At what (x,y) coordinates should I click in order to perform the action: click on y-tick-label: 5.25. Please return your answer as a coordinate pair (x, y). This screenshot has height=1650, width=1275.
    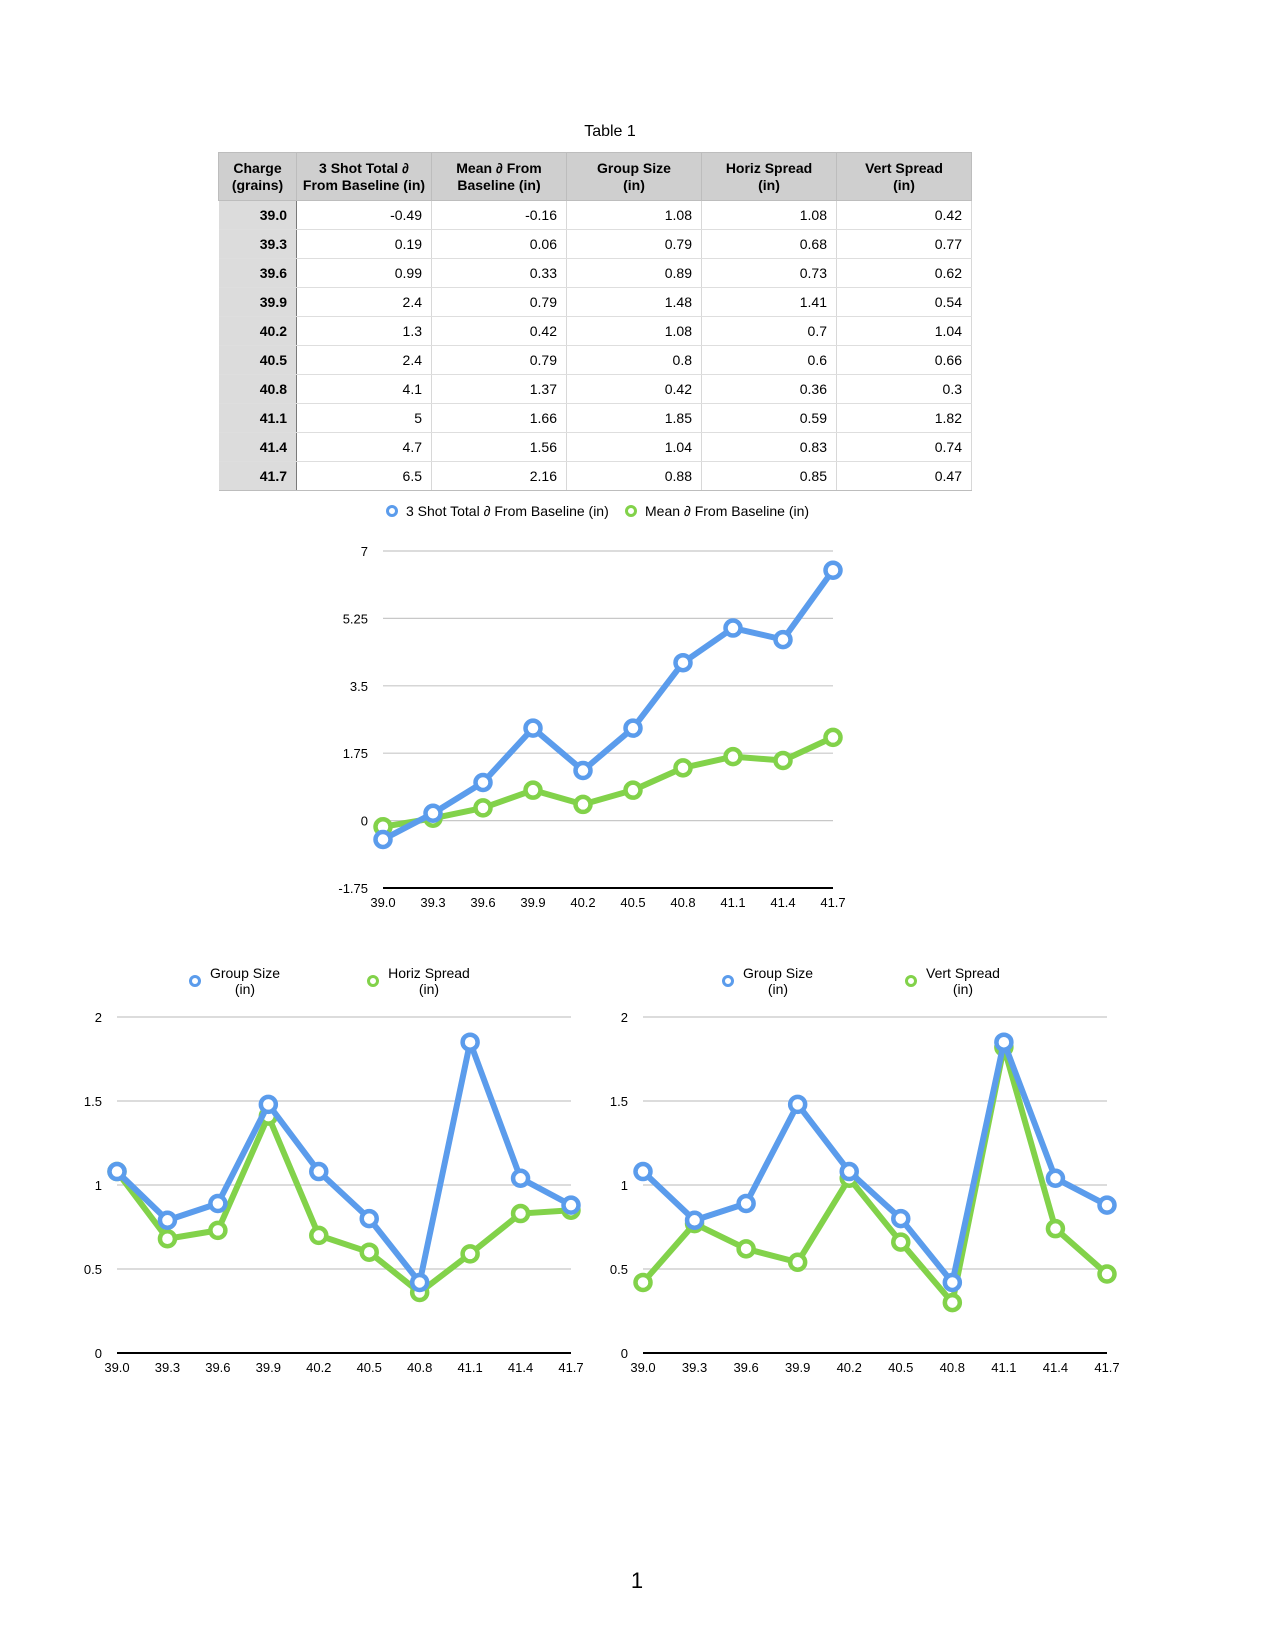
    Looking at the image, I should click on (355, 618).